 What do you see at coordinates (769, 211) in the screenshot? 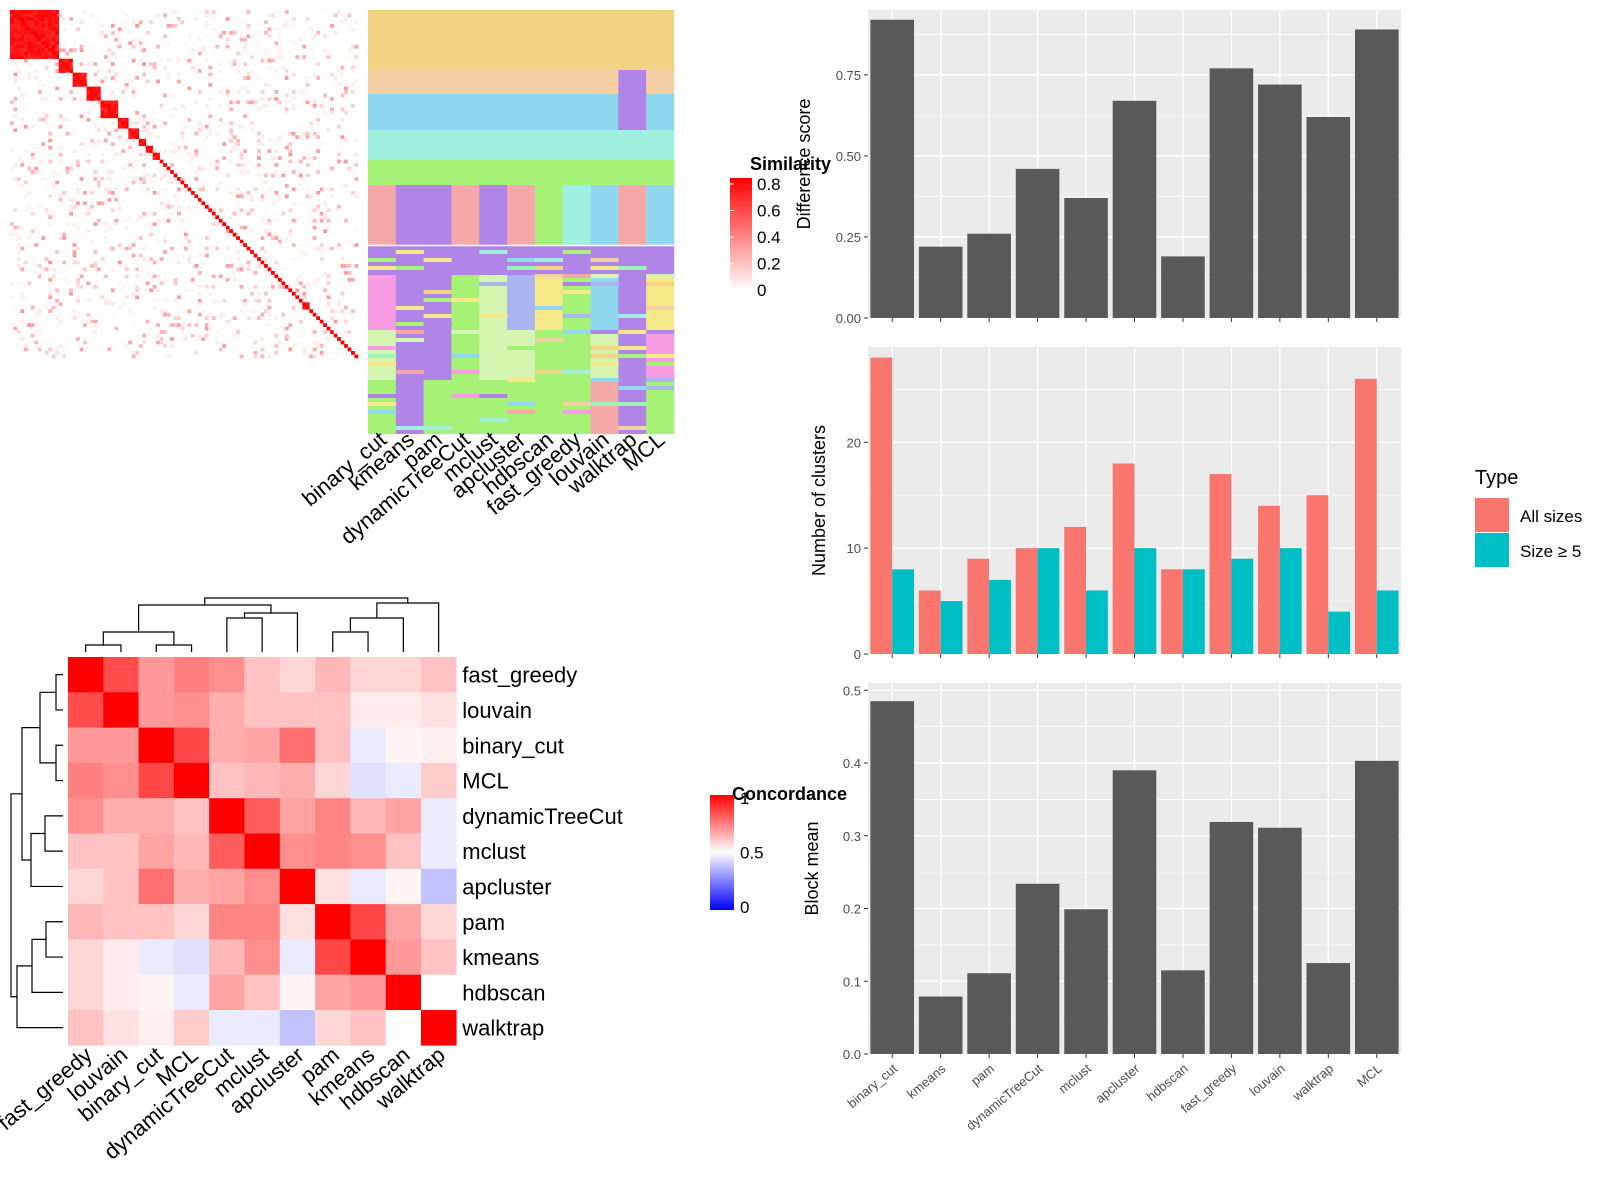
I see `similarity-legend-label: 0.6` at bounding box center [769, 211].